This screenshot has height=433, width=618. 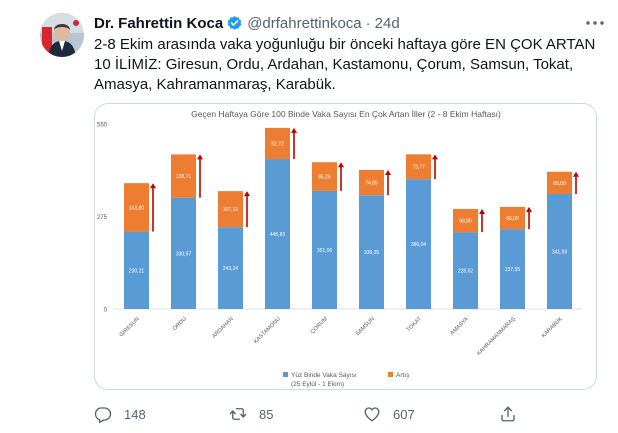 What do you see at coordinates (285, 374) in the screenshot?
I see `legend-swatch-base` at bounding box center [285, 374].